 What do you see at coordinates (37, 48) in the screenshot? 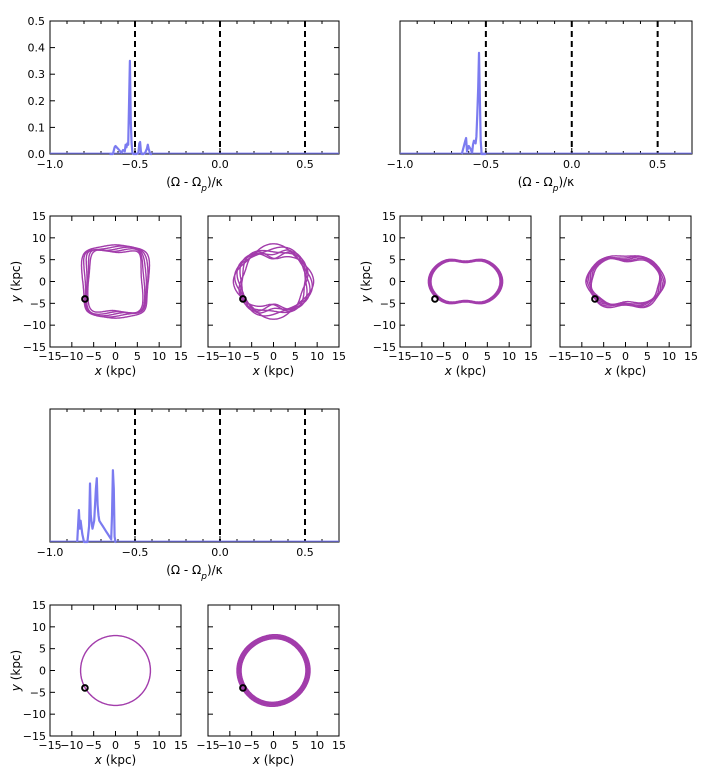
I see `y-tick-label: 0.4` at bounding box center [37, 48].